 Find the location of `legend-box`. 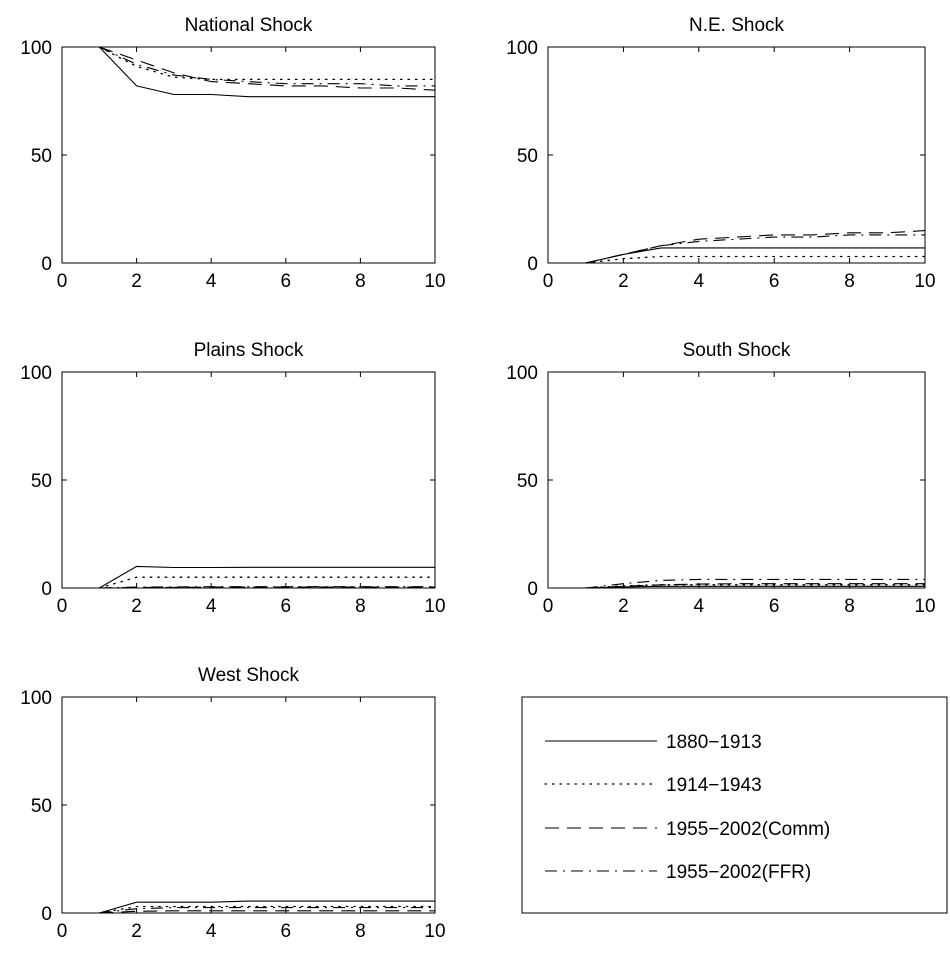

legend-box is located at coordinates (734, 805).